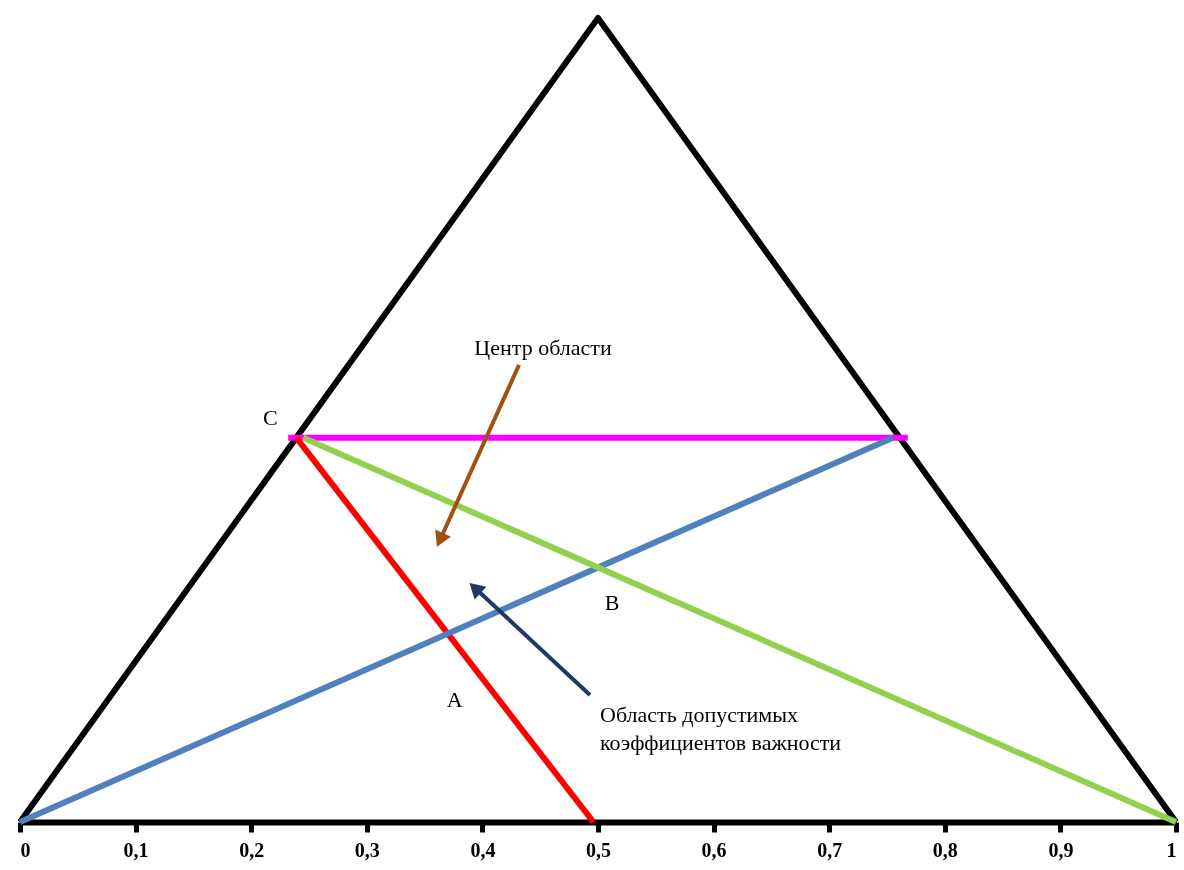  What do you see at coordinates (598, 849) in the screenshot?
I see `x-tick-label: 0,5` at bounding box center [598, 849].